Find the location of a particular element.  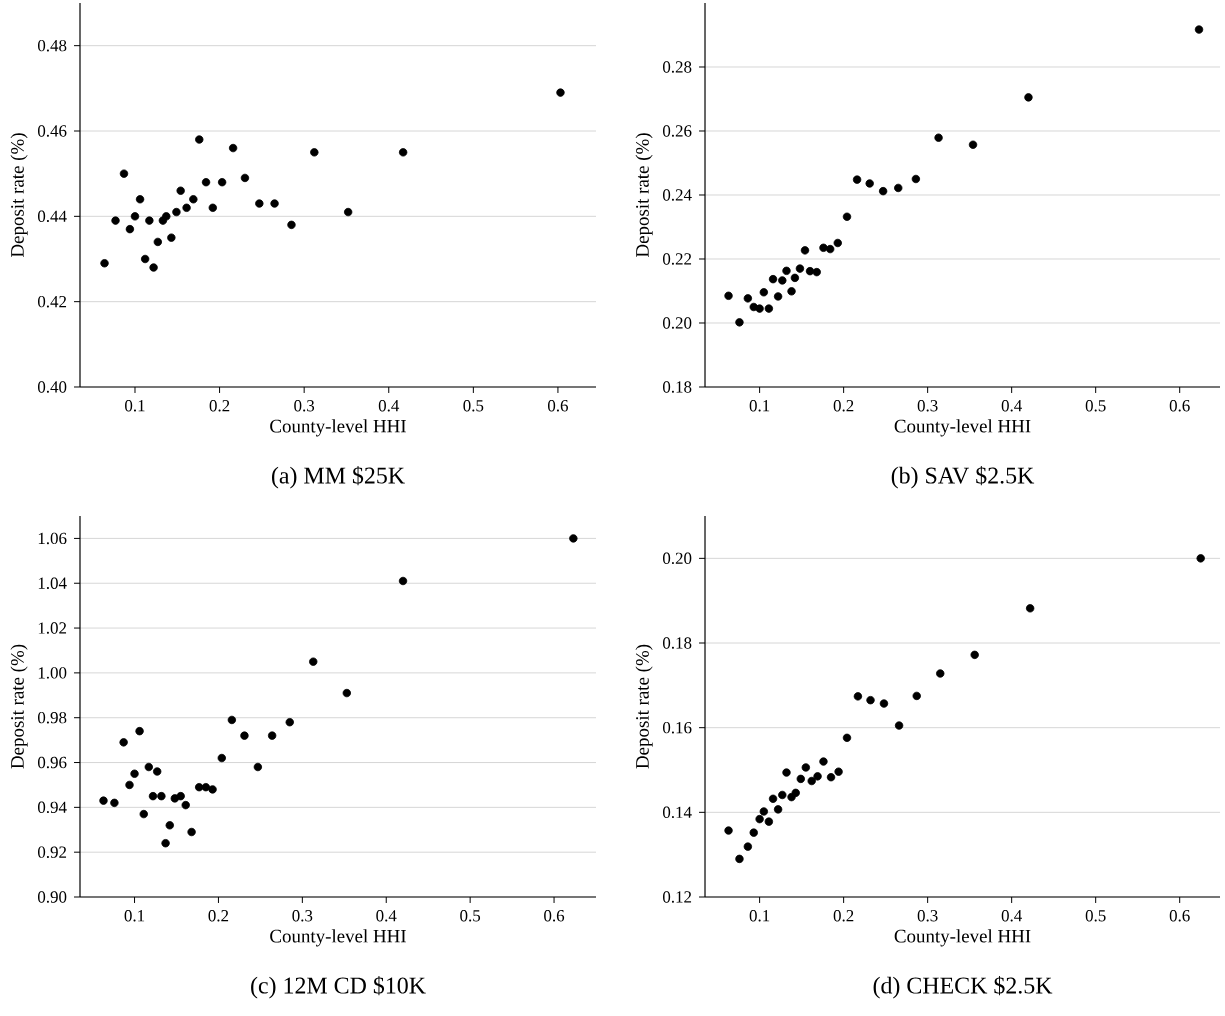

text: (b) SAV $2.5K is located at coordinates (963, 477).